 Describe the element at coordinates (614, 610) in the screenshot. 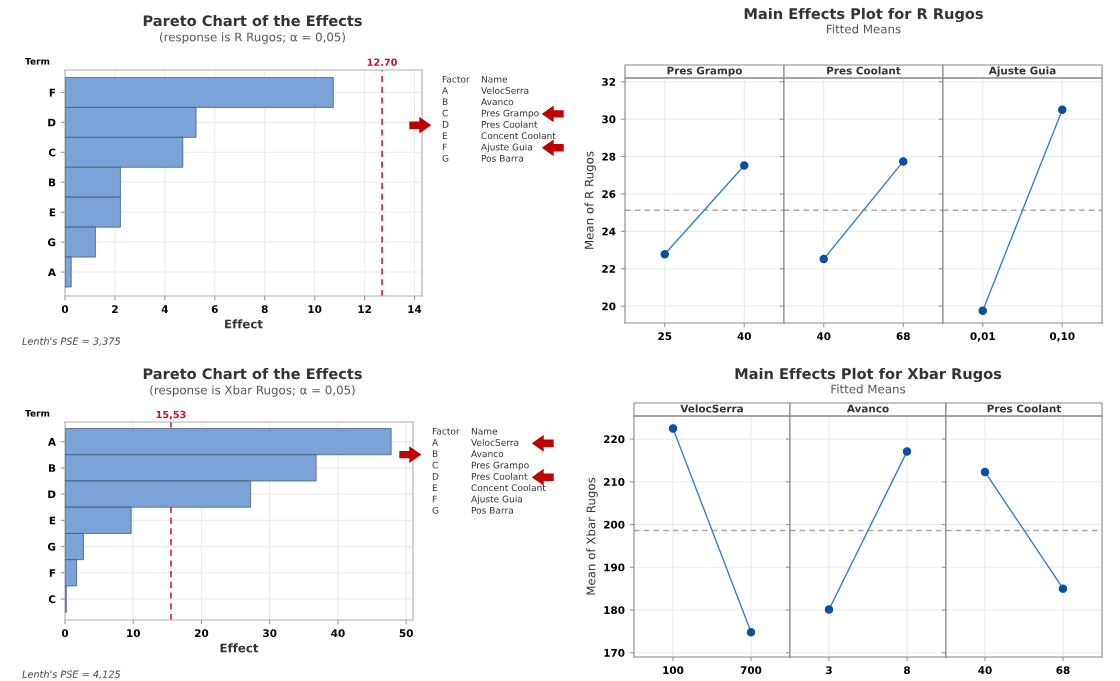

I see `y-tick-label: 180` at that location.